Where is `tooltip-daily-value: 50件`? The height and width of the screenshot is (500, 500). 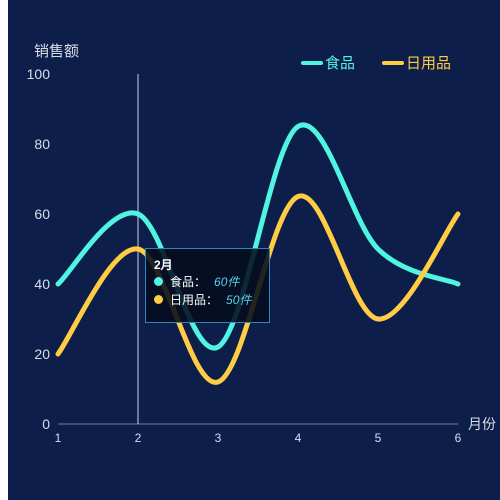 tooltip-daily-value: 50件 is located at coordinates (239, 299).